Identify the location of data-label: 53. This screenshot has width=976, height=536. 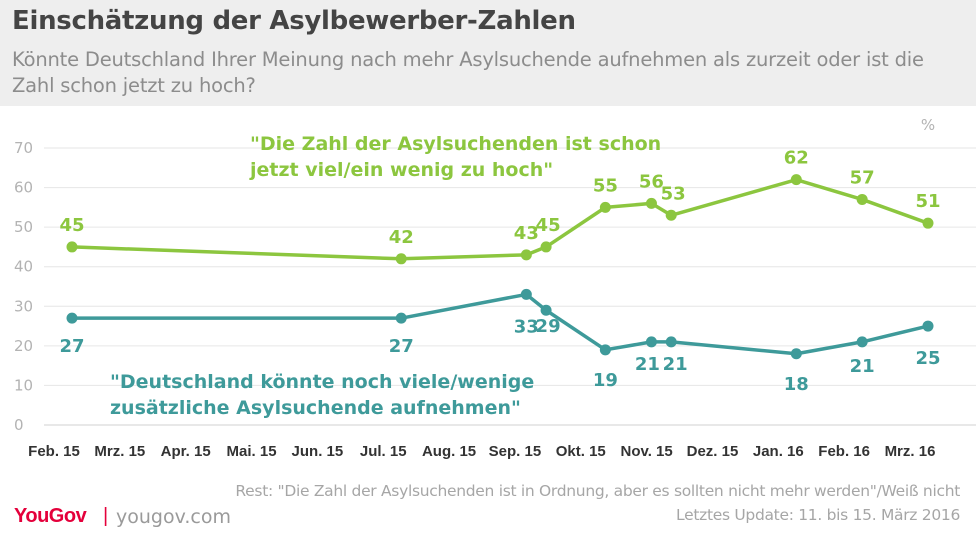
(673, 193).